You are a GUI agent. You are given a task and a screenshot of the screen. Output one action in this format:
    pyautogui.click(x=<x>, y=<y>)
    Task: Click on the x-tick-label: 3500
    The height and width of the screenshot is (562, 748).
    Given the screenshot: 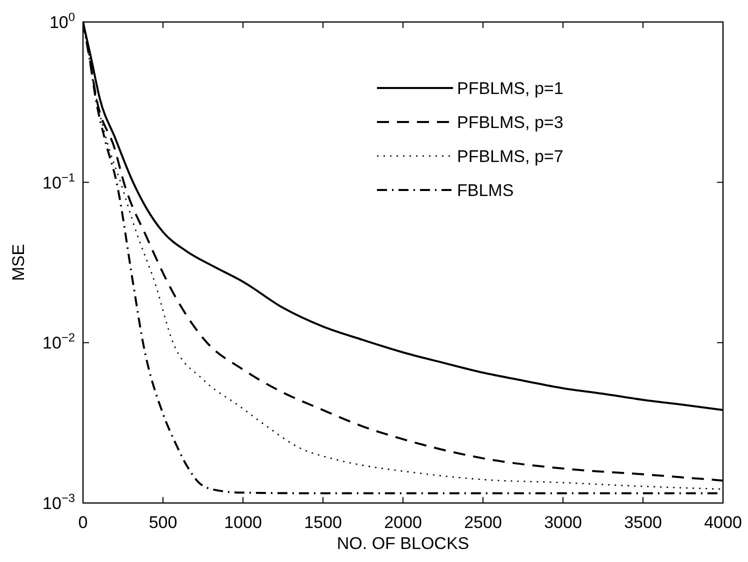 What is the action you would take?
    pyautogui.click(x=643, y=522)
    